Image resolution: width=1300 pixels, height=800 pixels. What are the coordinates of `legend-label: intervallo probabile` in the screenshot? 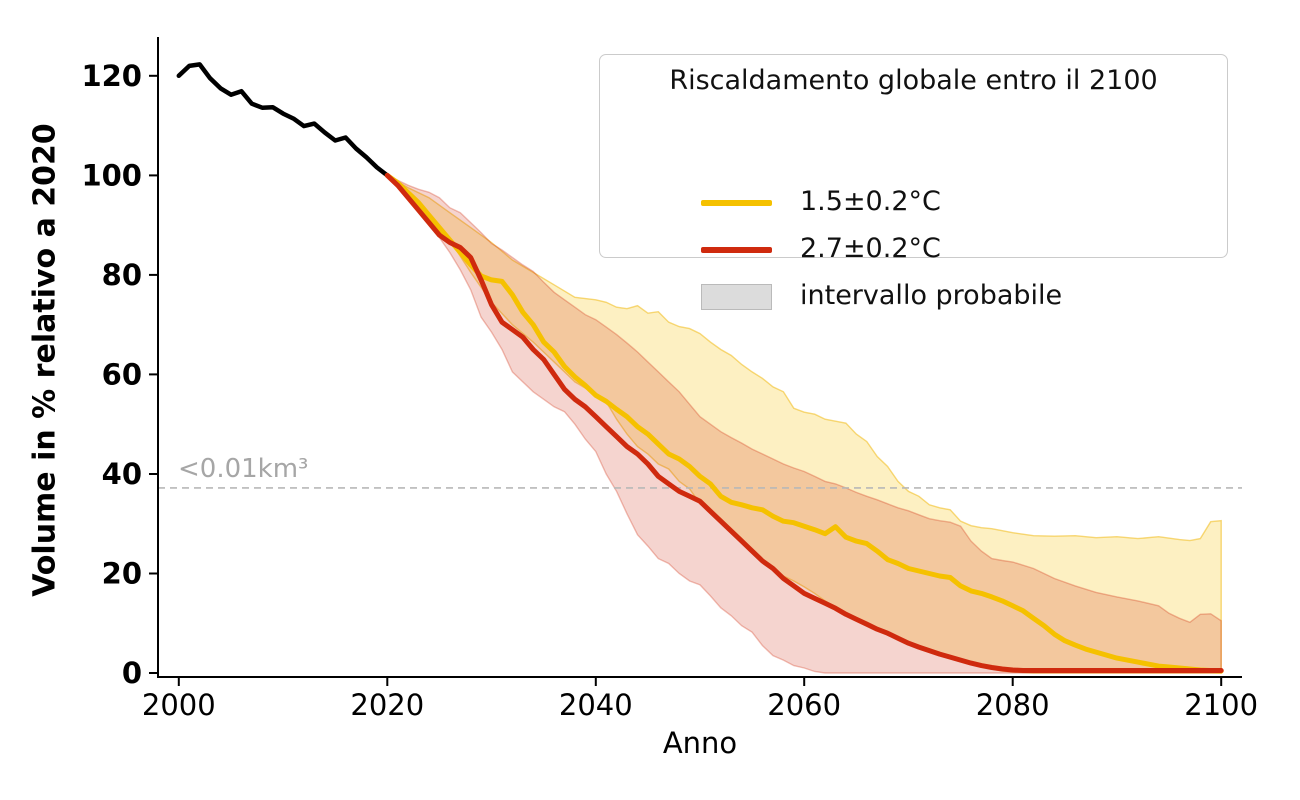 It's located at (931, 295).